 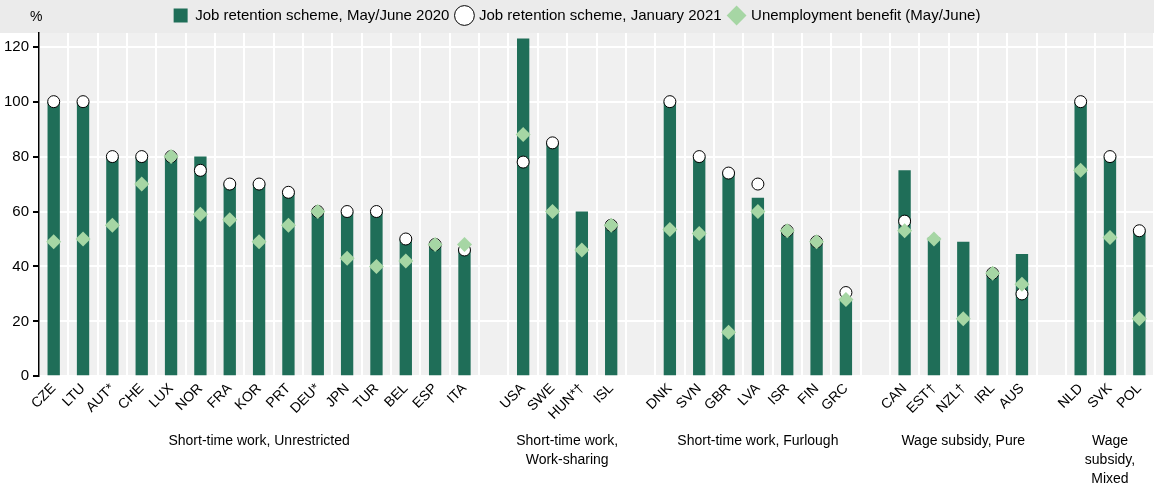 I want to click on x-tick-label: USA, so click(x=512, y=395).